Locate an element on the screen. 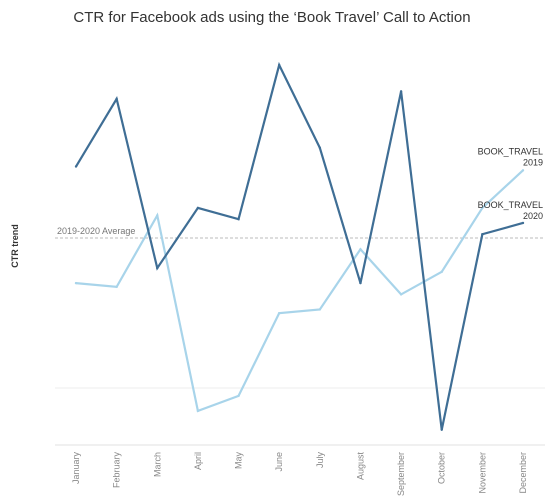 The image size is (545, 503). x-tick-label: October is located at coordinates (442, 468).